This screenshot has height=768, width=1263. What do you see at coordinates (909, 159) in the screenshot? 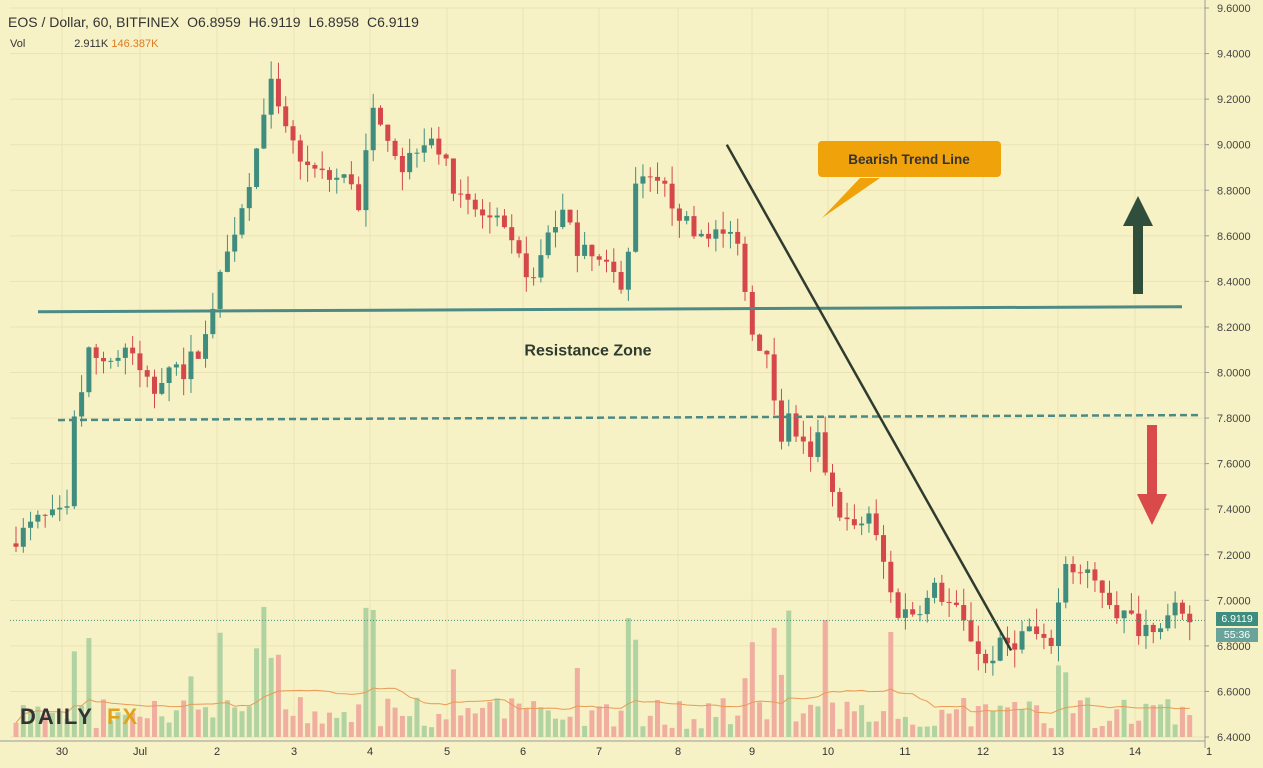
I see `callout-label: Bearish Trend Line` at bounding box center [909, 159].